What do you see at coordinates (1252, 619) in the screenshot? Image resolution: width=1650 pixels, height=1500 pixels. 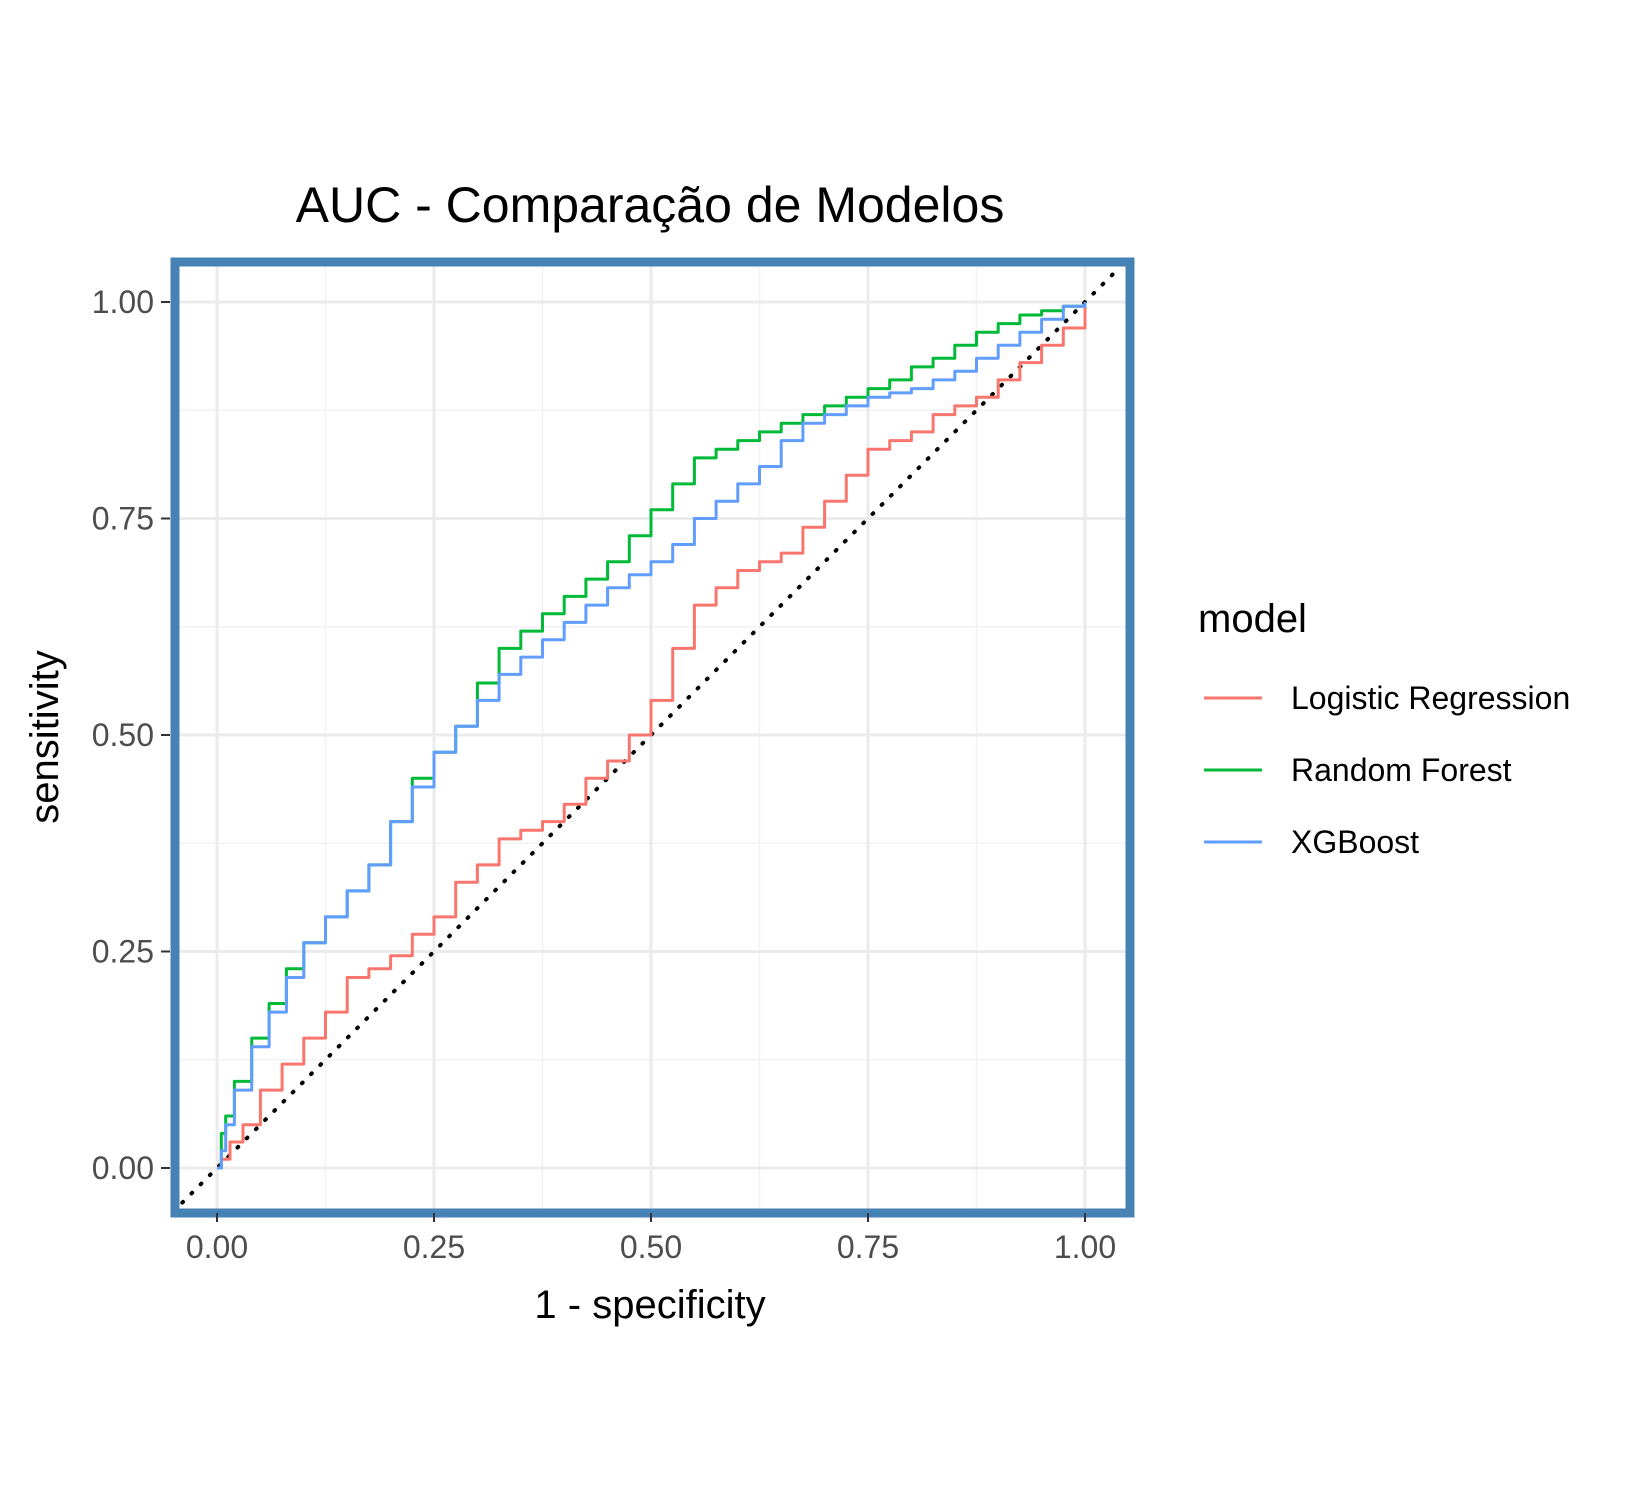 I see `legend-title: model` at bounding box center [1252, 619].